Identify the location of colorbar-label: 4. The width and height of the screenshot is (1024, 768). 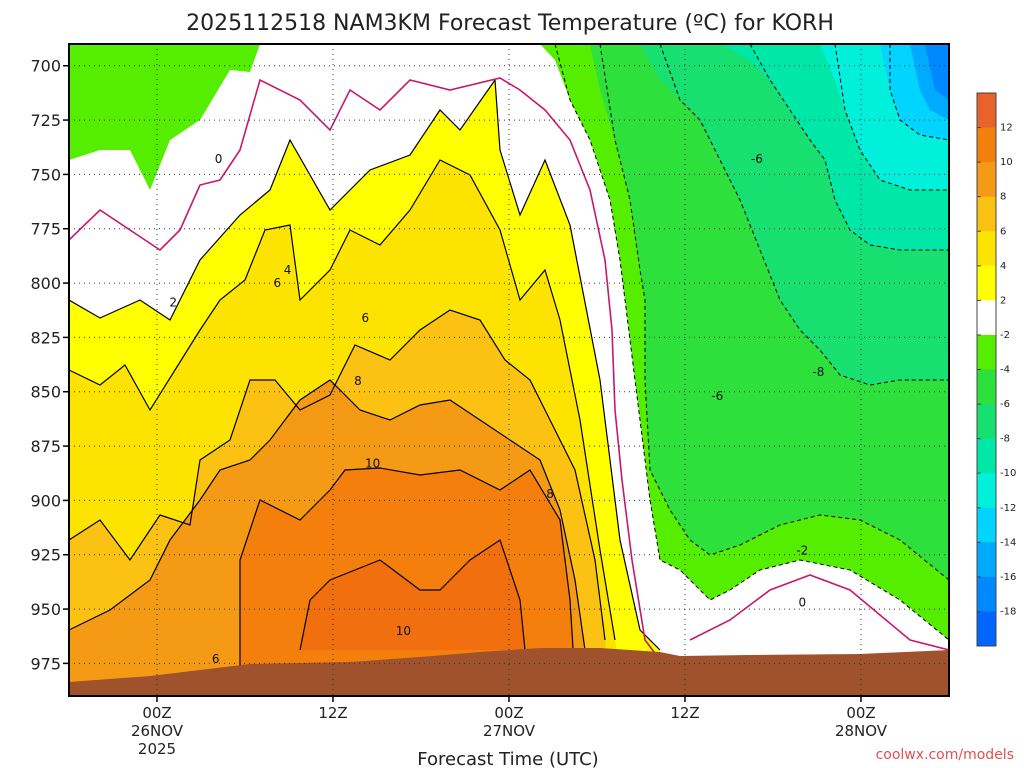
(1003, 266).